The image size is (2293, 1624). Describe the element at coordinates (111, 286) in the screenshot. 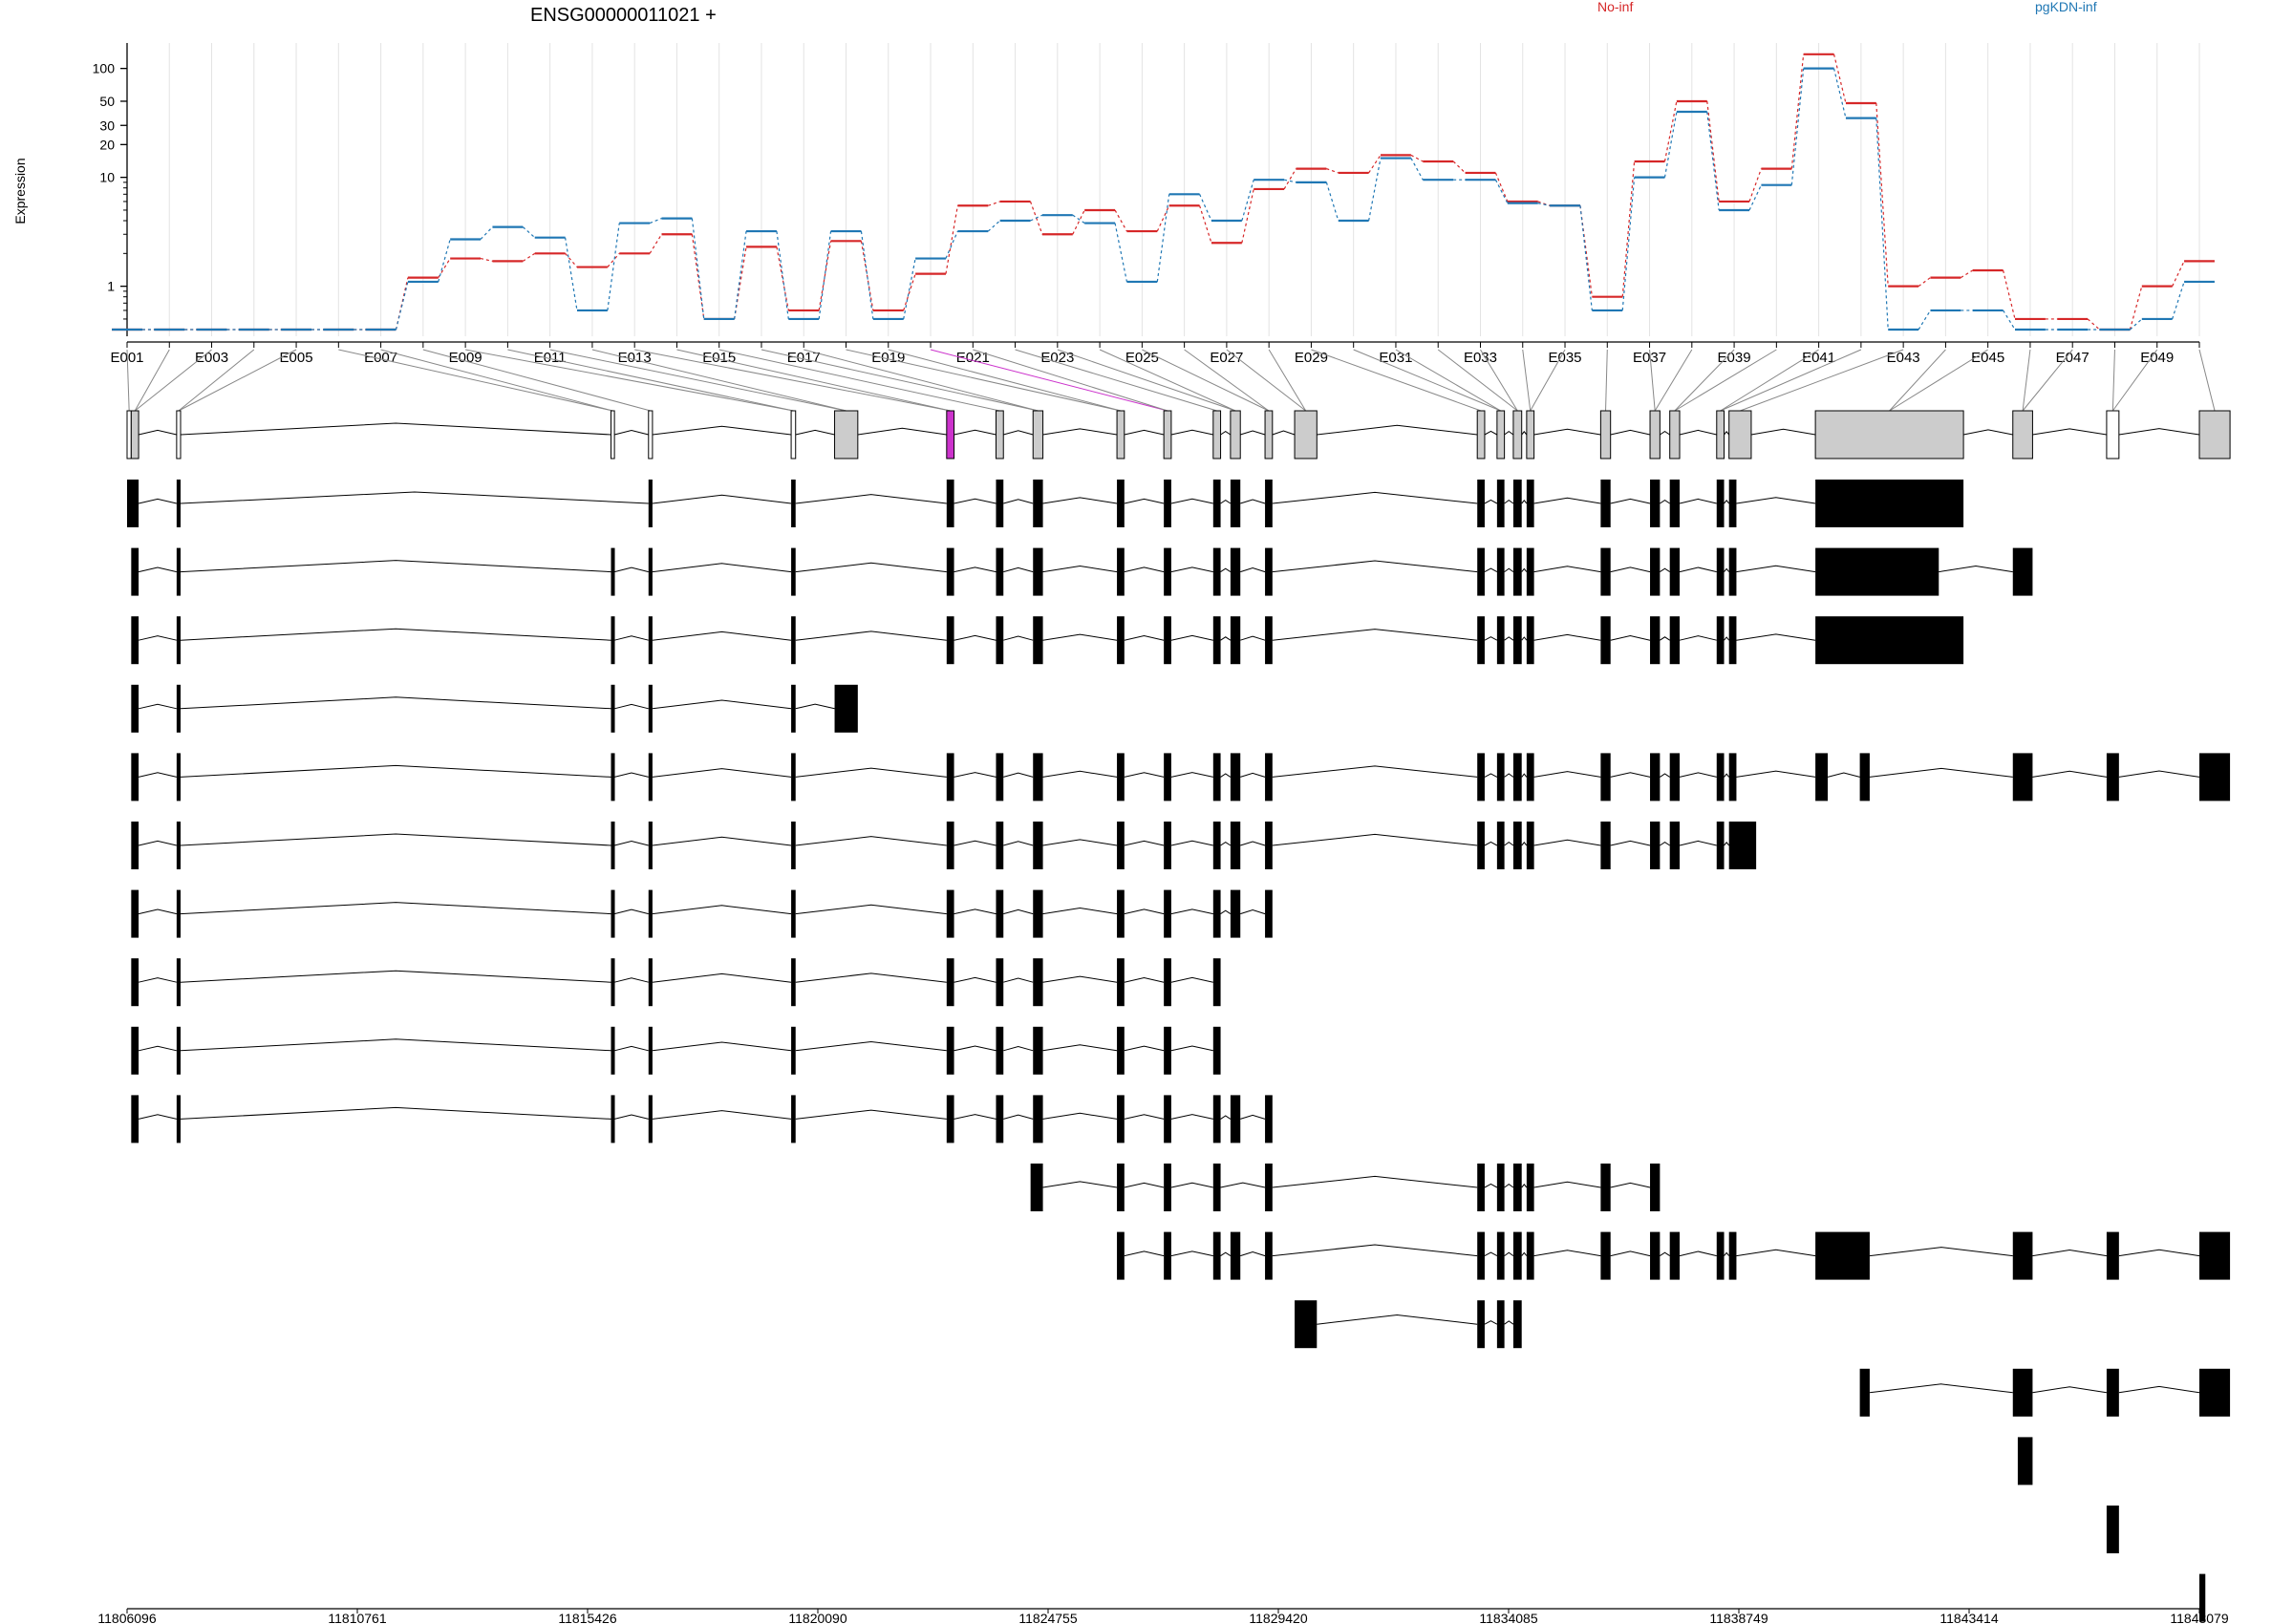

I see `y-tick-label: 1` at that location.